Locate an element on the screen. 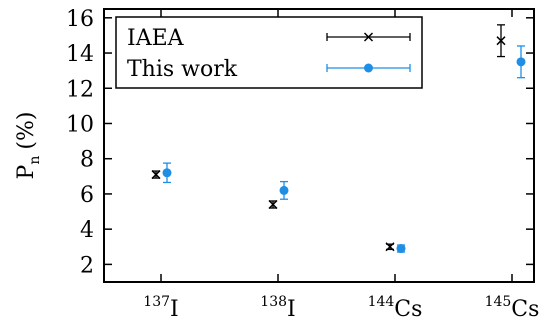  legend-box is located at coordinates (269, 52).